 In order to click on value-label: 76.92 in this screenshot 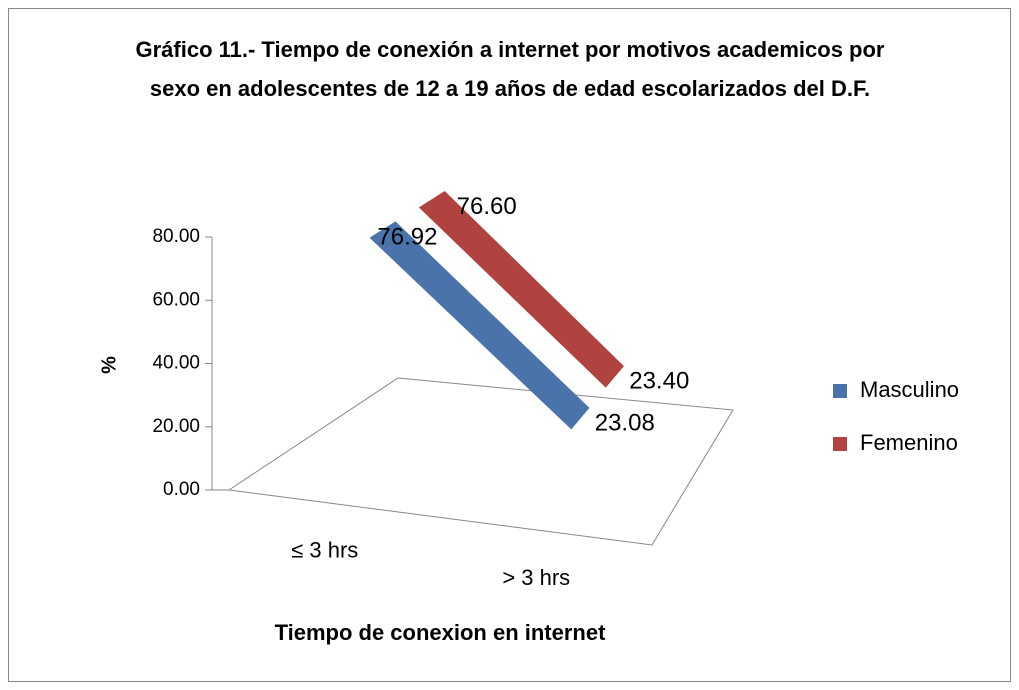, I will do `click(407, 236)`.